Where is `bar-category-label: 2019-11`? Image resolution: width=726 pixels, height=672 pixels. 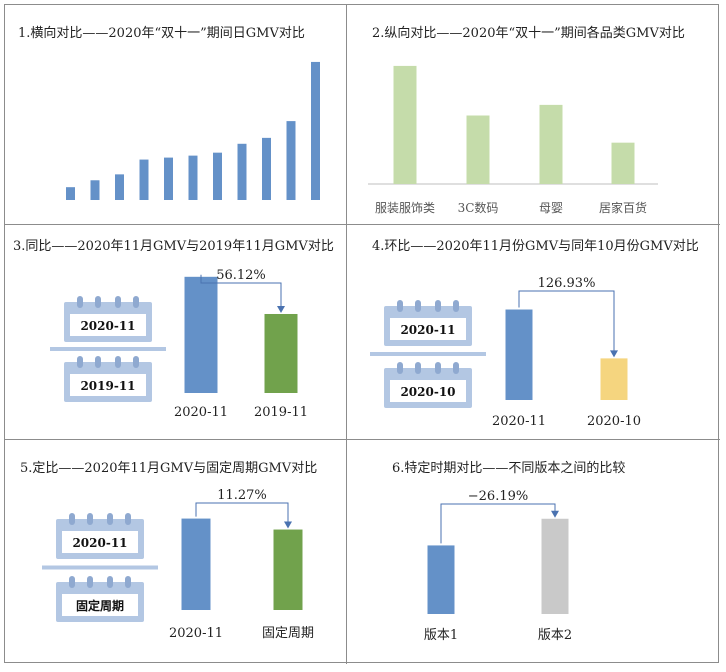
bar-category-label: 2019-11 is located at coordinates (281, 412).